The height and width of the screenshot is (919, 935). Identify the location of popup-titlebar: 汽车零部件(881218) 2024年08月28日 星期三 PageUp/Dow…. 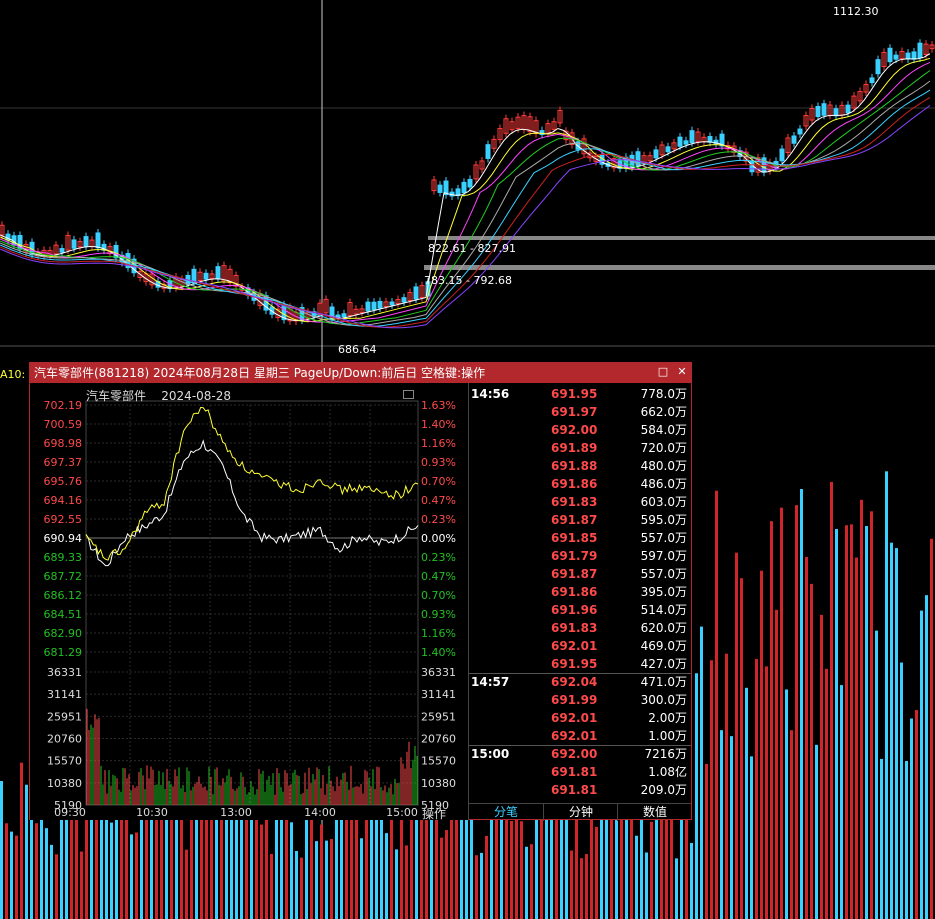
(360, 373).